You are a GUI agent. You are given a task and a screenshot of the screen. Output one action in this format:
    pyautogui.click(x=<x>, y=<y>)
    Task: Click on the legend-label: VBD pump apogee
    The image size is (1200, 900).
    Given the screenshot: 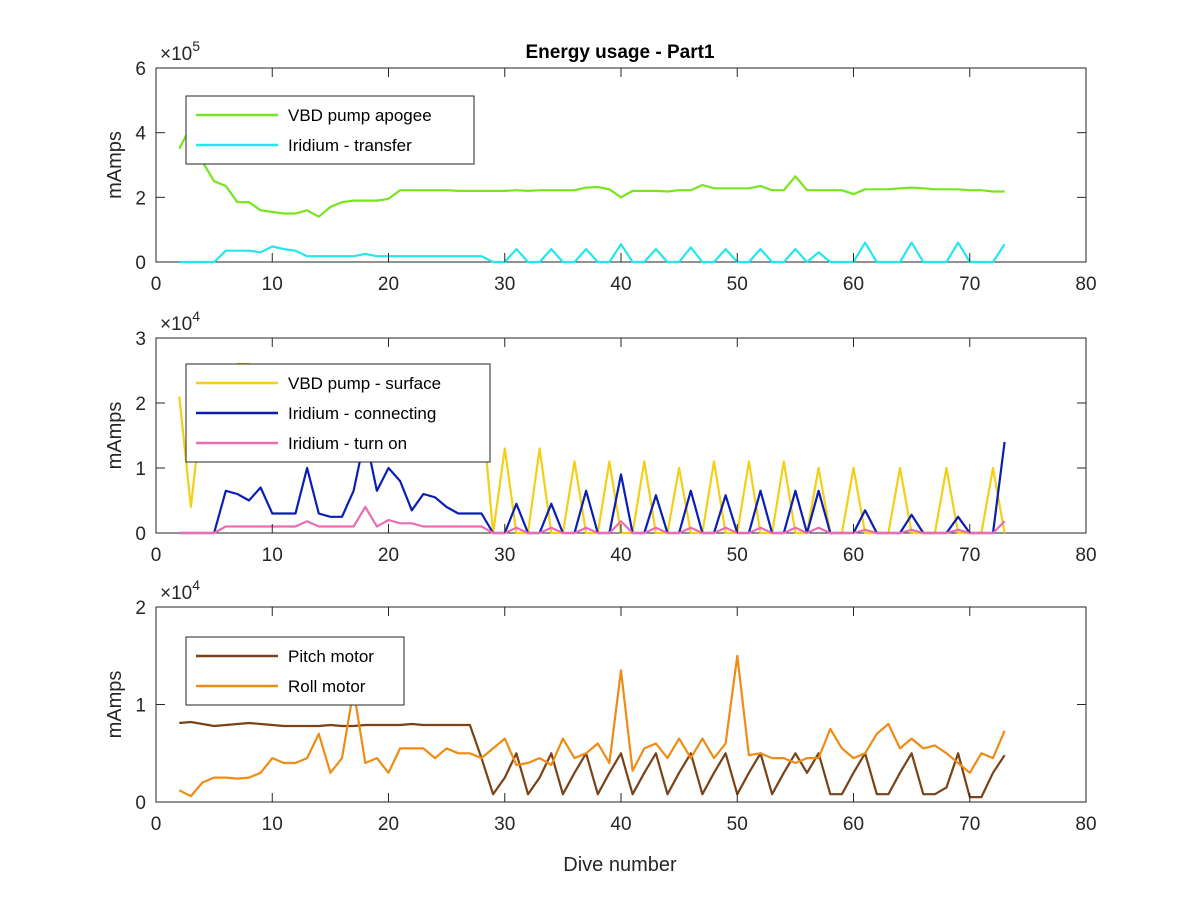 What is the action you would take?
    pyautogui.click(x=360, y=115)
    